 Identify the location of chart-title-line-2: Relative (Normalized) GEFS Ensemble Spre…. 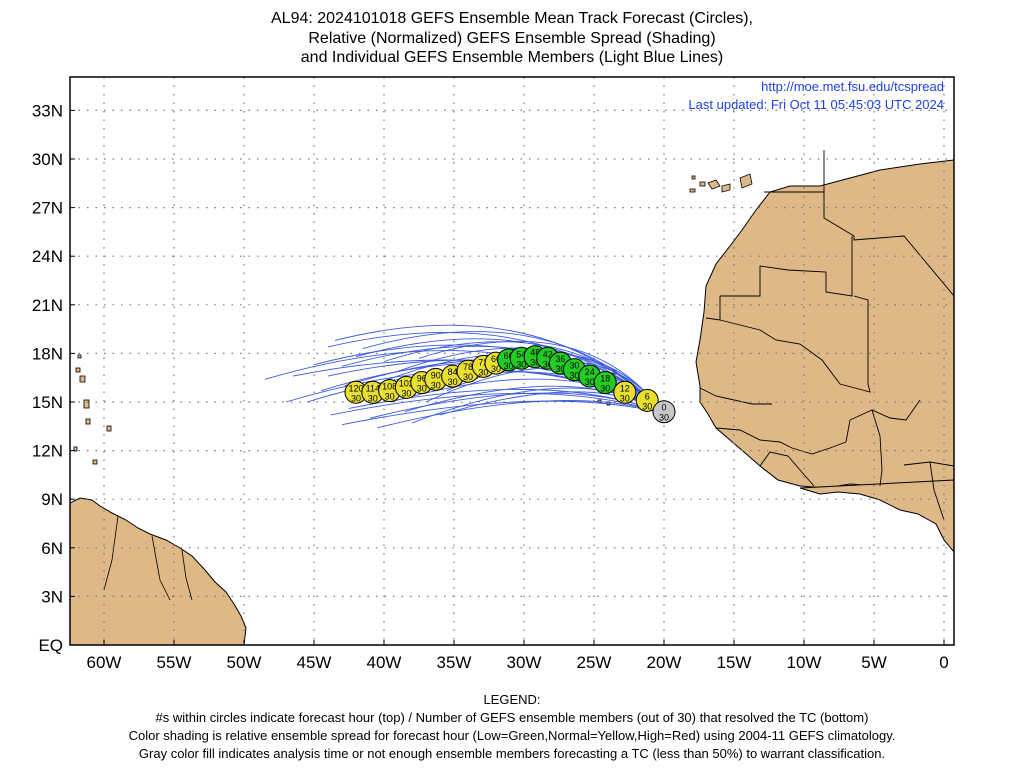
(512, 38).